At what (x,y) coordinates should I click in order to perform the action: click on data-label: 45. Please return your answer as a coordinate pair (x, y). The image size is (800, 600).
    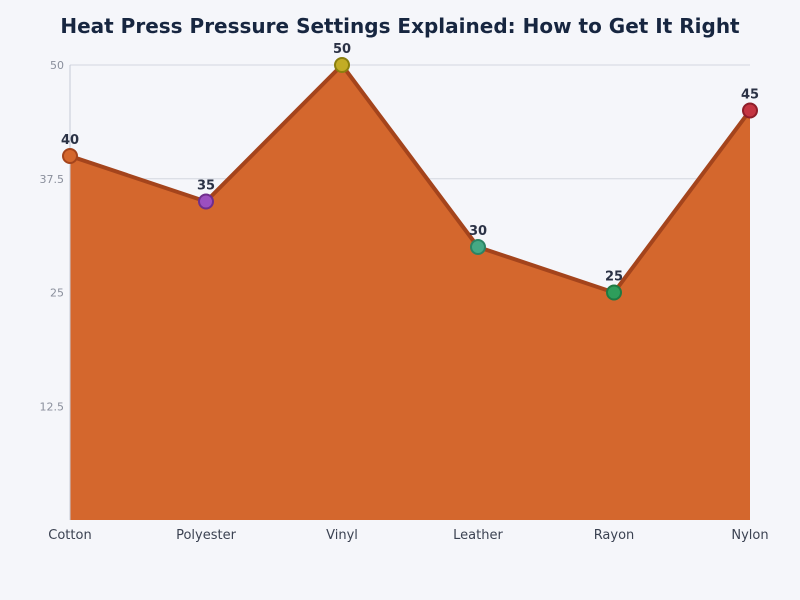
    Looking at the image, I should click on (750, 95).